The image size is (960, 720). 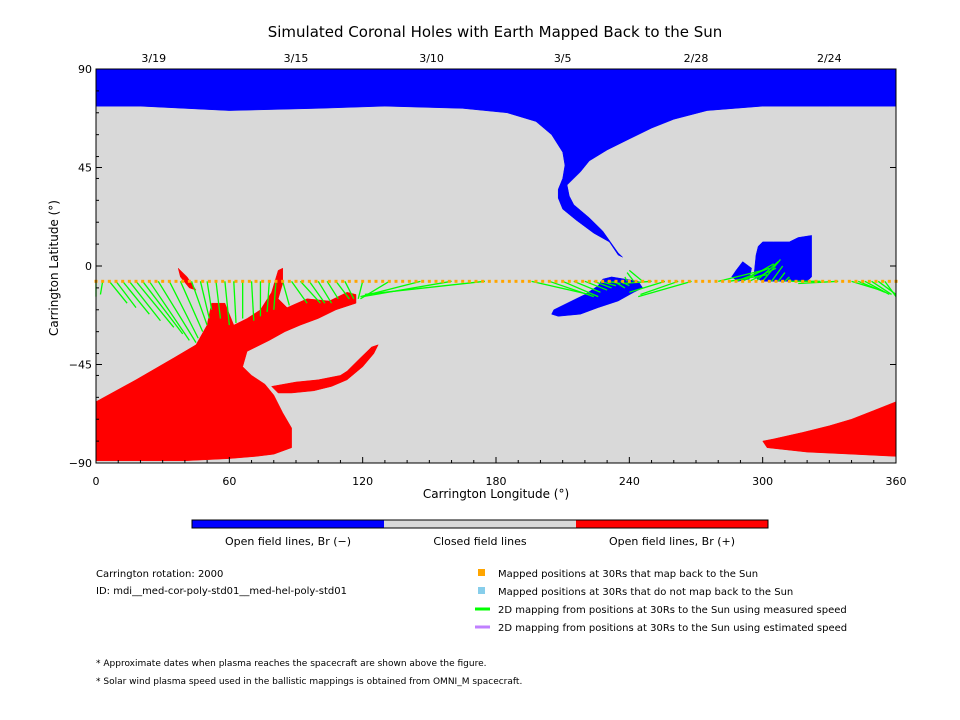 What do you see at coordinates (491, 63) in the screenshot?
I see `top-date-axis: 3/19 3/15 3/10 3/5 2/28 2/24` at bounding box center [491, 63].